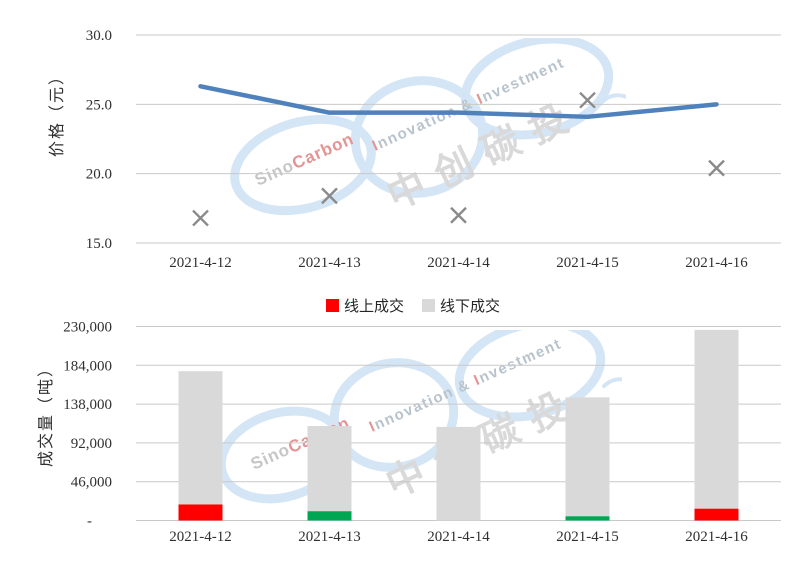 This screenshot has height=564, width=802. What do you see at coordinates (99, 36) in the screenshot?
I see `y-tick-label: 30.0` at bounding box center [99, 36].